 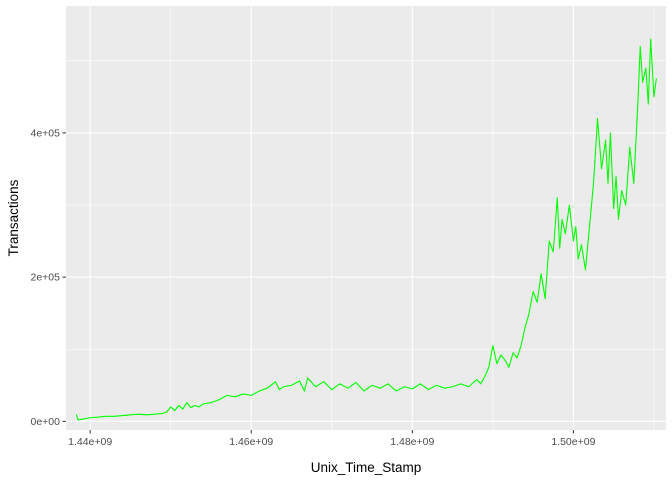 I want to click on y-axis: 0e+00 2e+05 4e+05, so click(x=48, y=278).